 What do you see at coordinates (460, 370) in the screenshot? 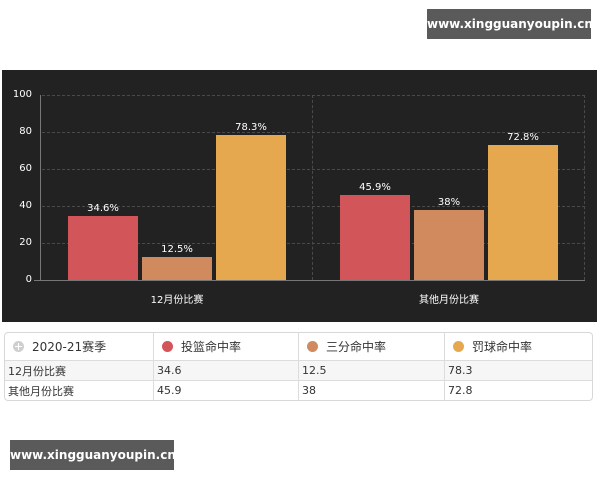
I see `cell-value: 78.3` at bounding box center [460, 370].